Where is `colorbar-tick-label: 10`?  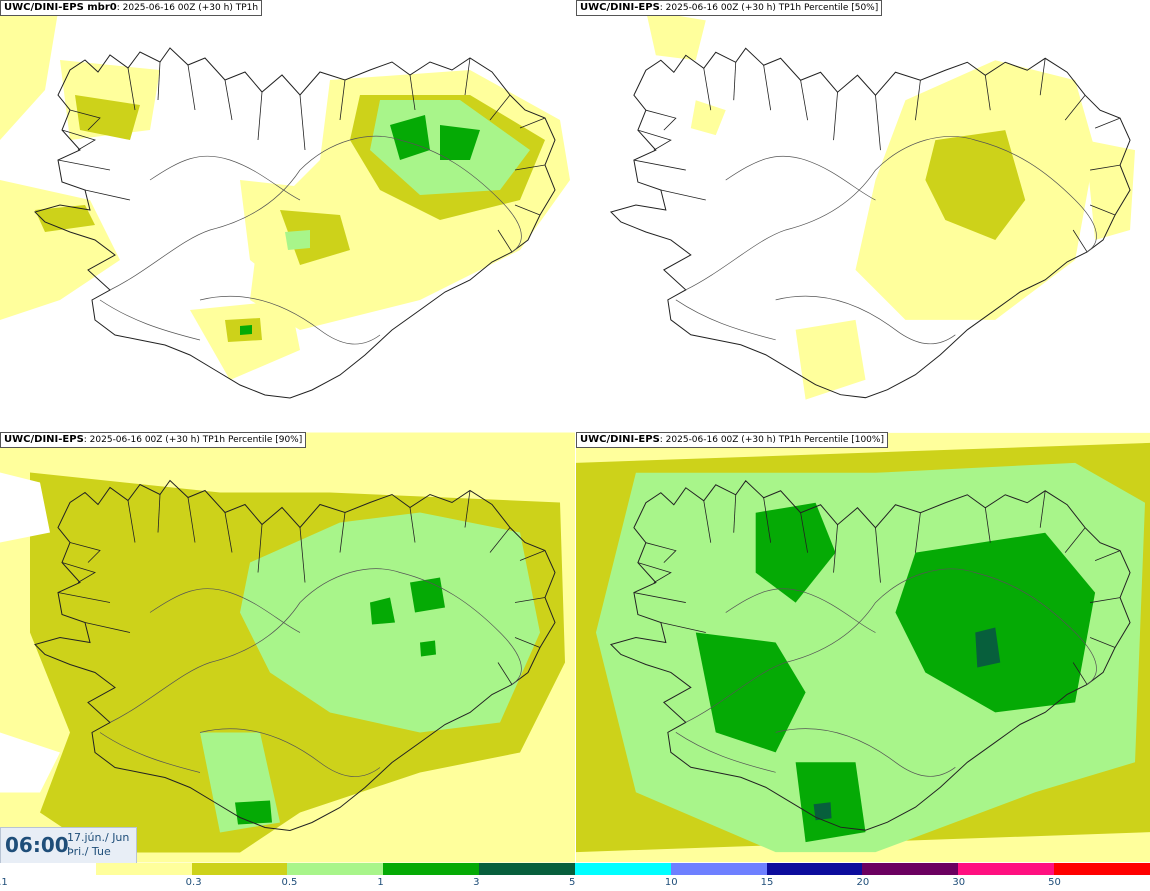
colorbar-tick-label: 10 is located at coordinates (671, 882).